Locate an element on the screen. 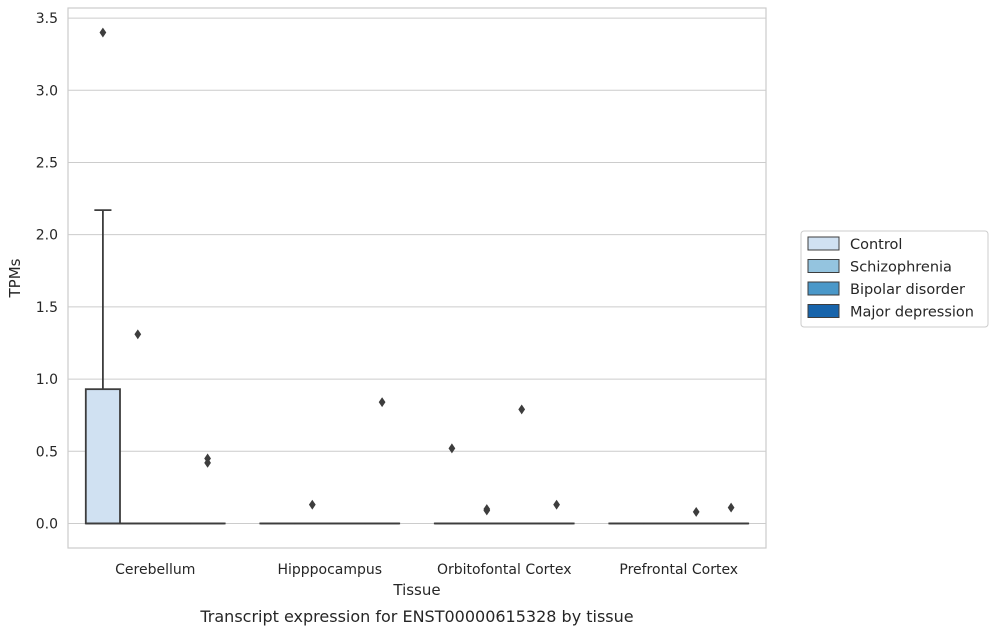 This screenshot has width=997, height=634. y-axis-label: TPMs is located at coordinates (15, 278).